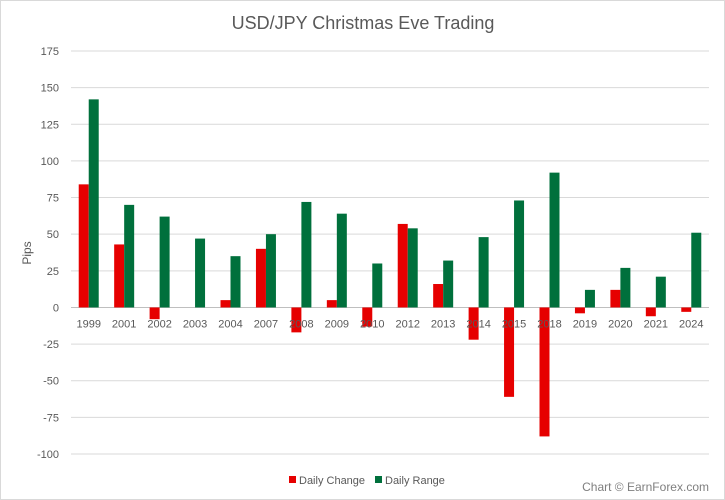  I want to click on x-tick-label: 2012, so click(407, 324).